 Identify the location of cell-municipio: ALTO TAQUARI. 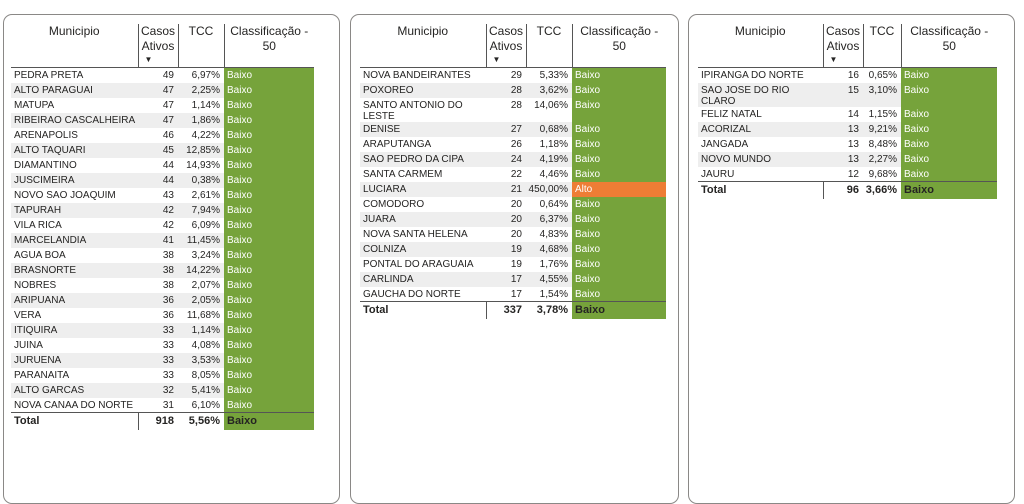
(74, 150).